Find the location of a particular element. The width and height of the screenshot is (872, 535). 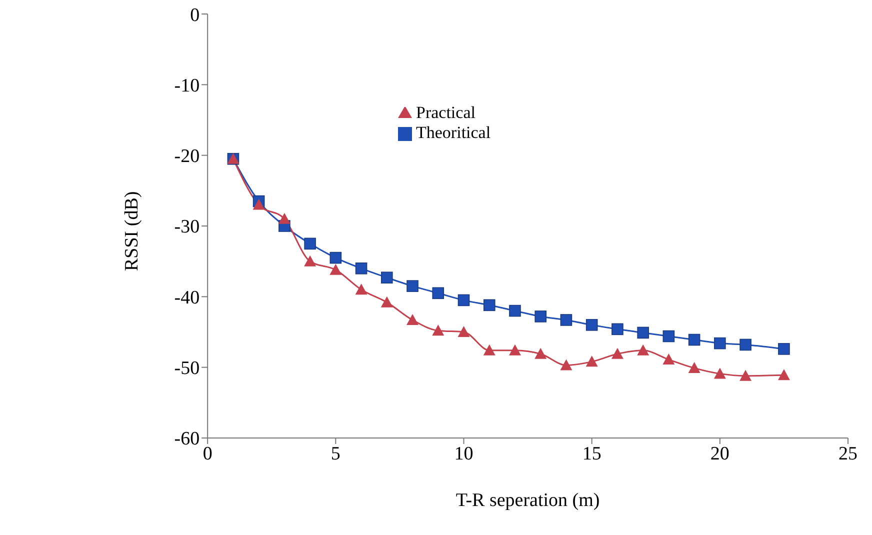

y-tick-label: -20 is located at coordinates (187, 157).